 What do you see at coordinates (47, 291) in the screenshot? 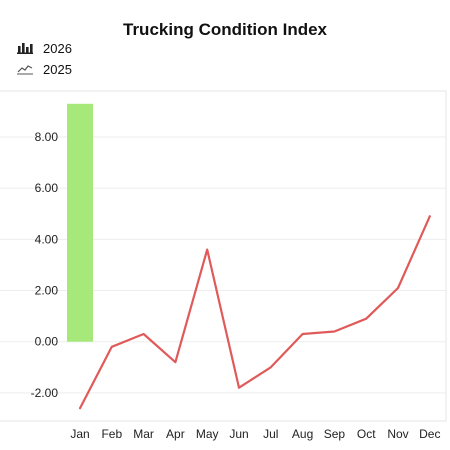
I see `y-tick-label: 2.00` at bounding box center [47, 291].